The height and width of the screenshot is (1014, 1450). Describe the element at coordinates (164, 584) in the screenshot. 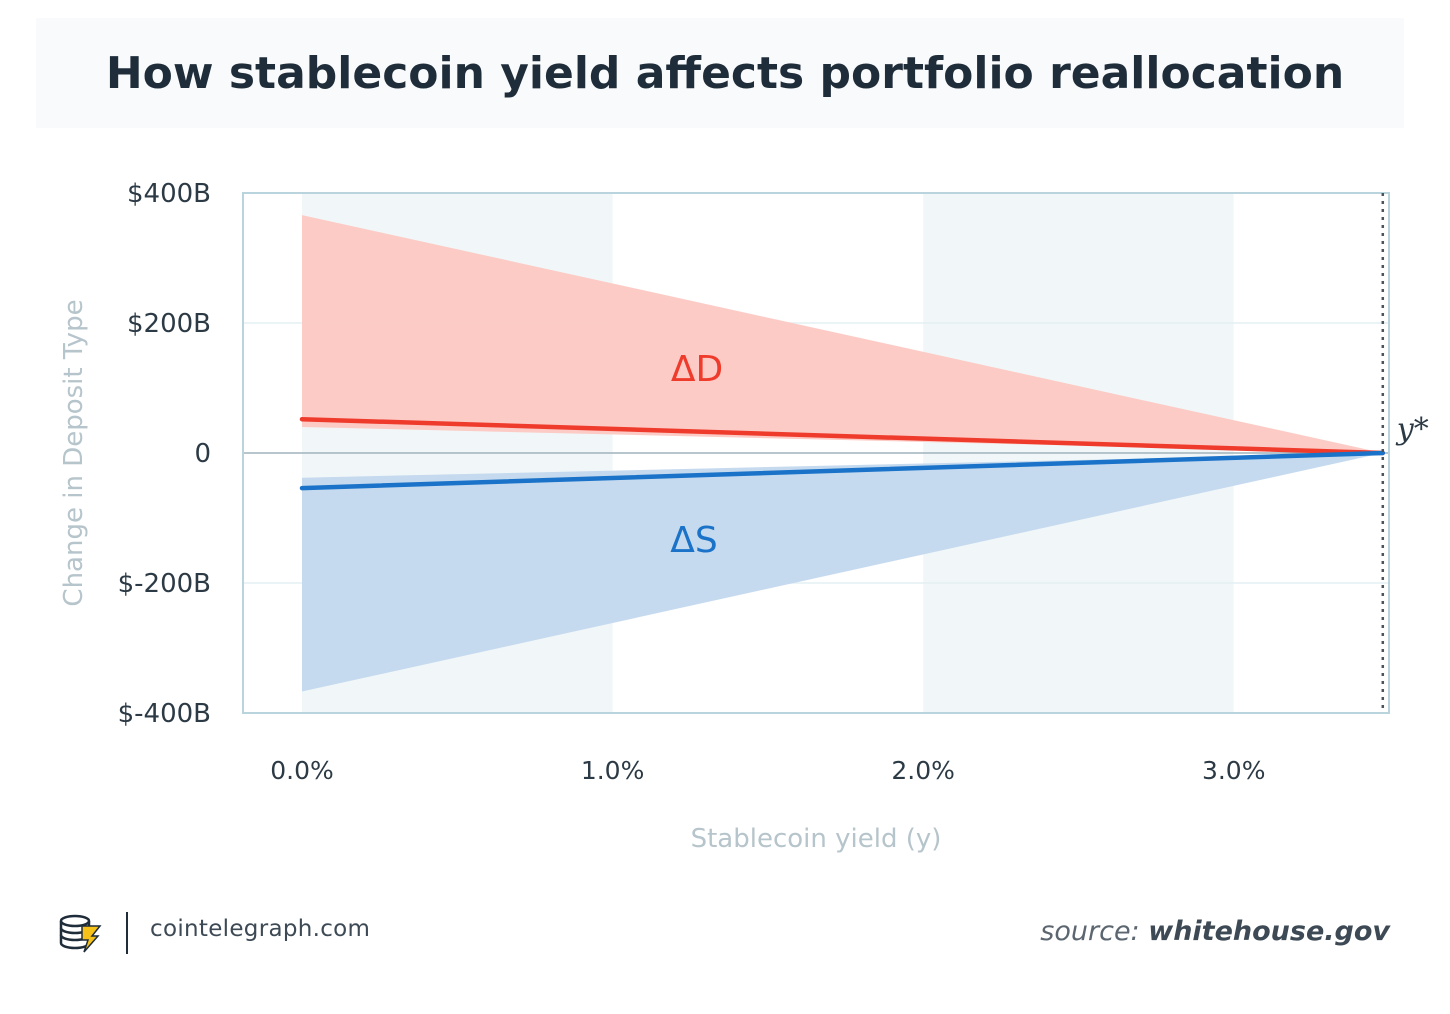

I see `y-tick-label-3: $-200B` at that location.